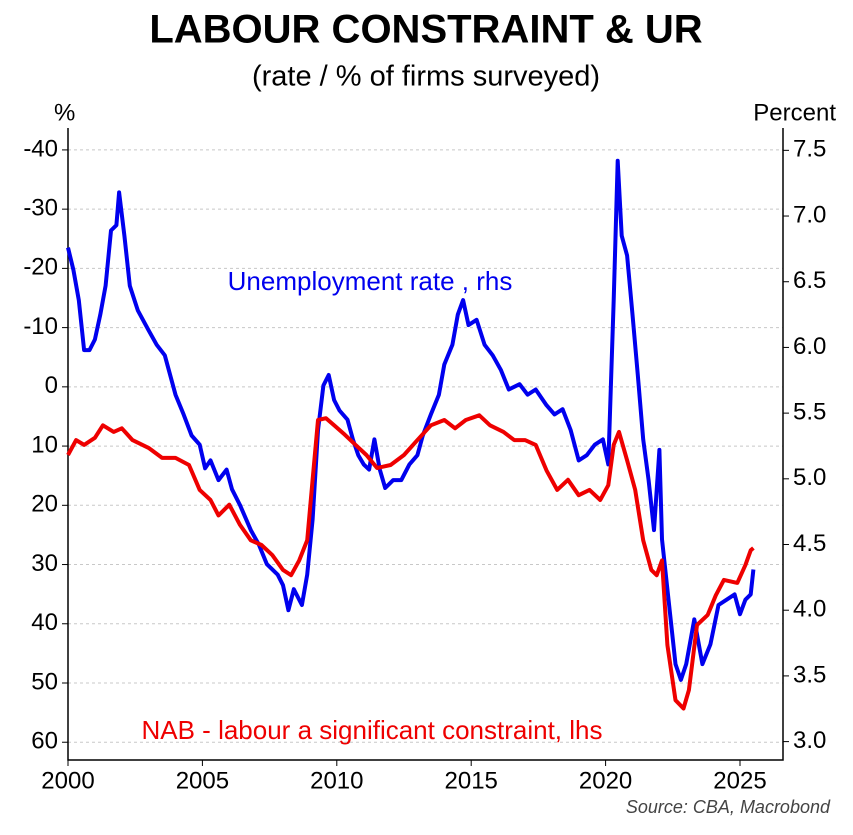  Describe the element at coordinates (794, 112) in the screenshot. I see `y2-axis-unit: Percent` at that location.